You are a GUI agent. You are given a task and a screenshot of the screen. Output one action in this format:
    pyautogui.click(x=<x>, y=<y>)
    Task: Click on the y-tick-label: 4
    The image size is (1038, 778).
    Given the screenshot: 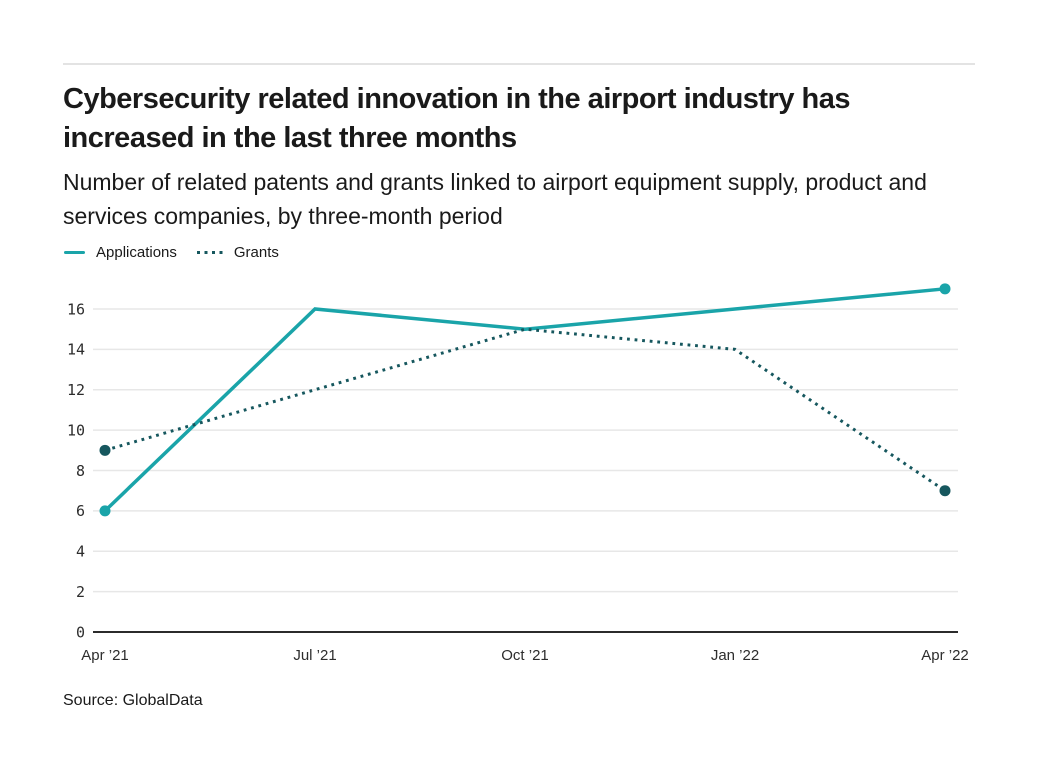 What is the action you would take?
    pyautogui.click(x=80, y=552)
    